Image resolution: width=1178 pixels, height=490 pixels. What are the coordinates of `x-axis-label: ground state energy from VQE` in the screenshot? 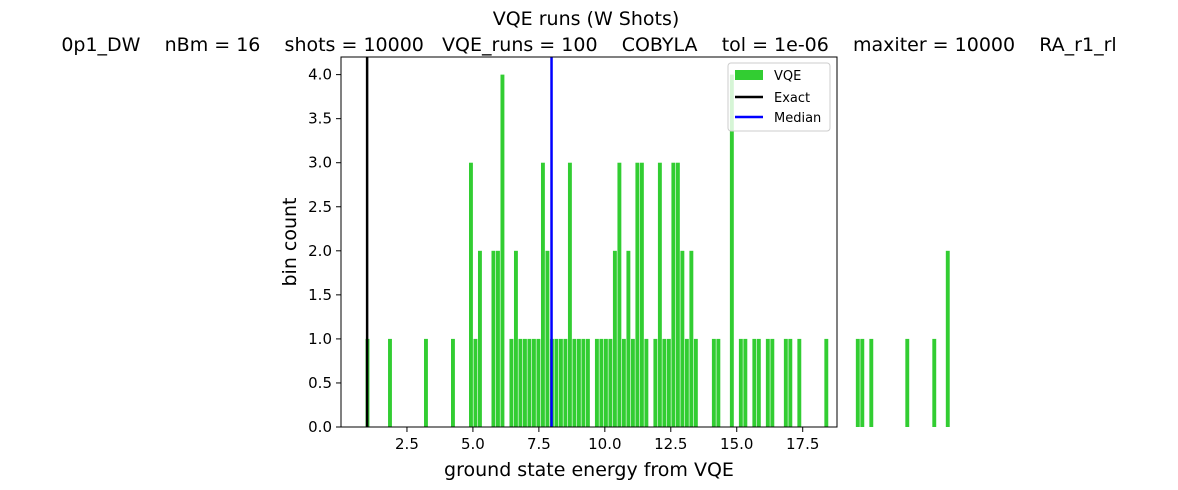 It's located at (589, 470).